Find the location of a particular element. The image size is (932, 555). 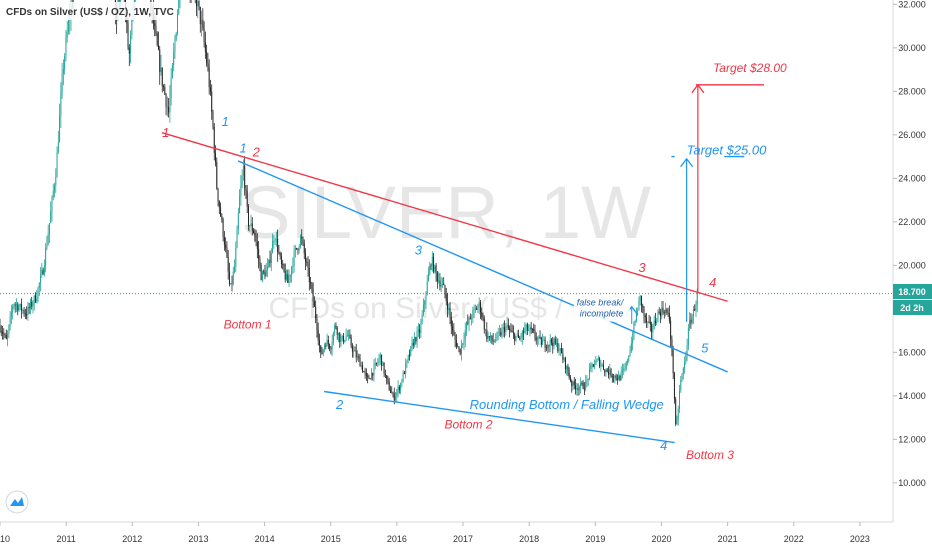

tradingview-logo is located at coordinates (17, 502).